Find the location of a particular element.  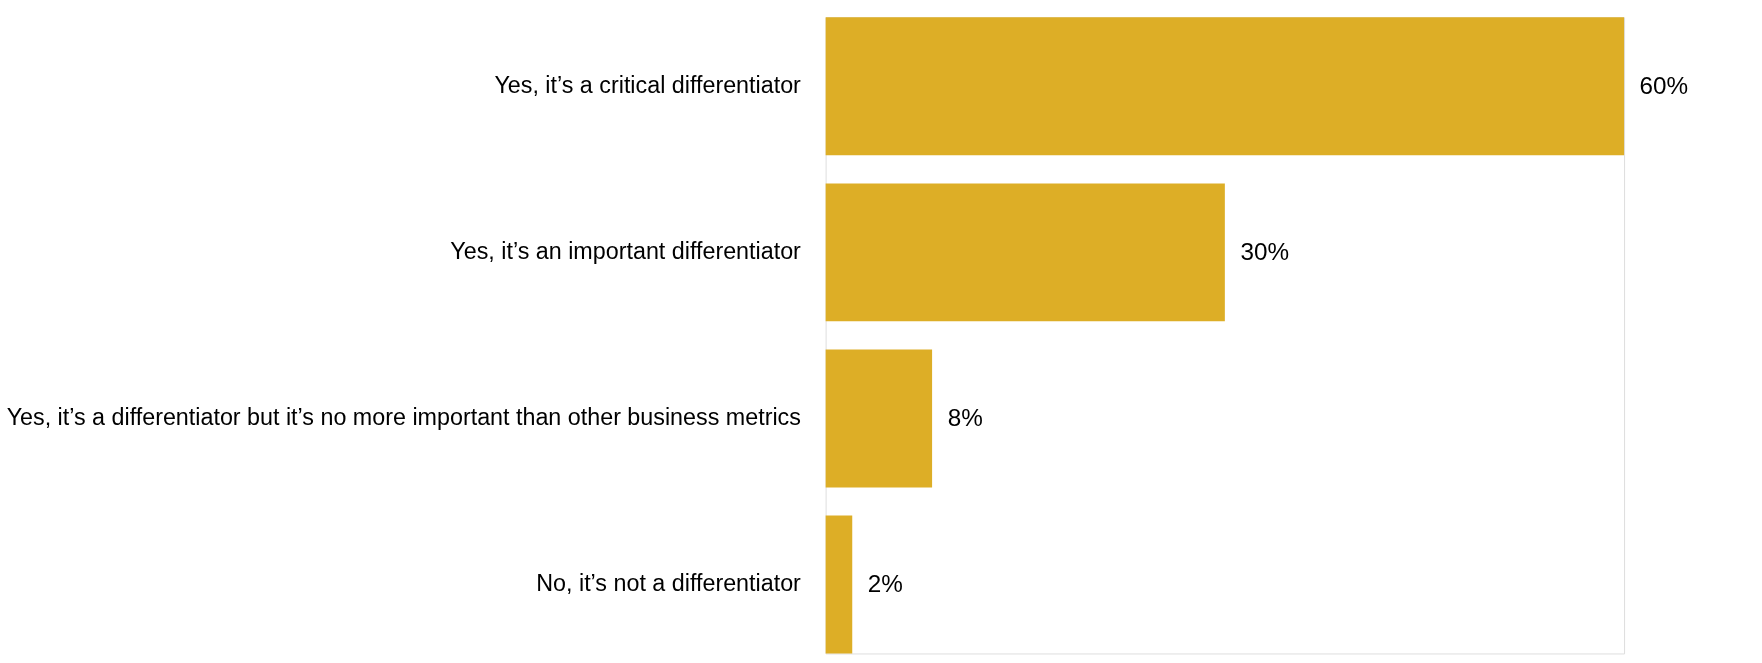

data-label: 8% is located at coordinates (965, 418).